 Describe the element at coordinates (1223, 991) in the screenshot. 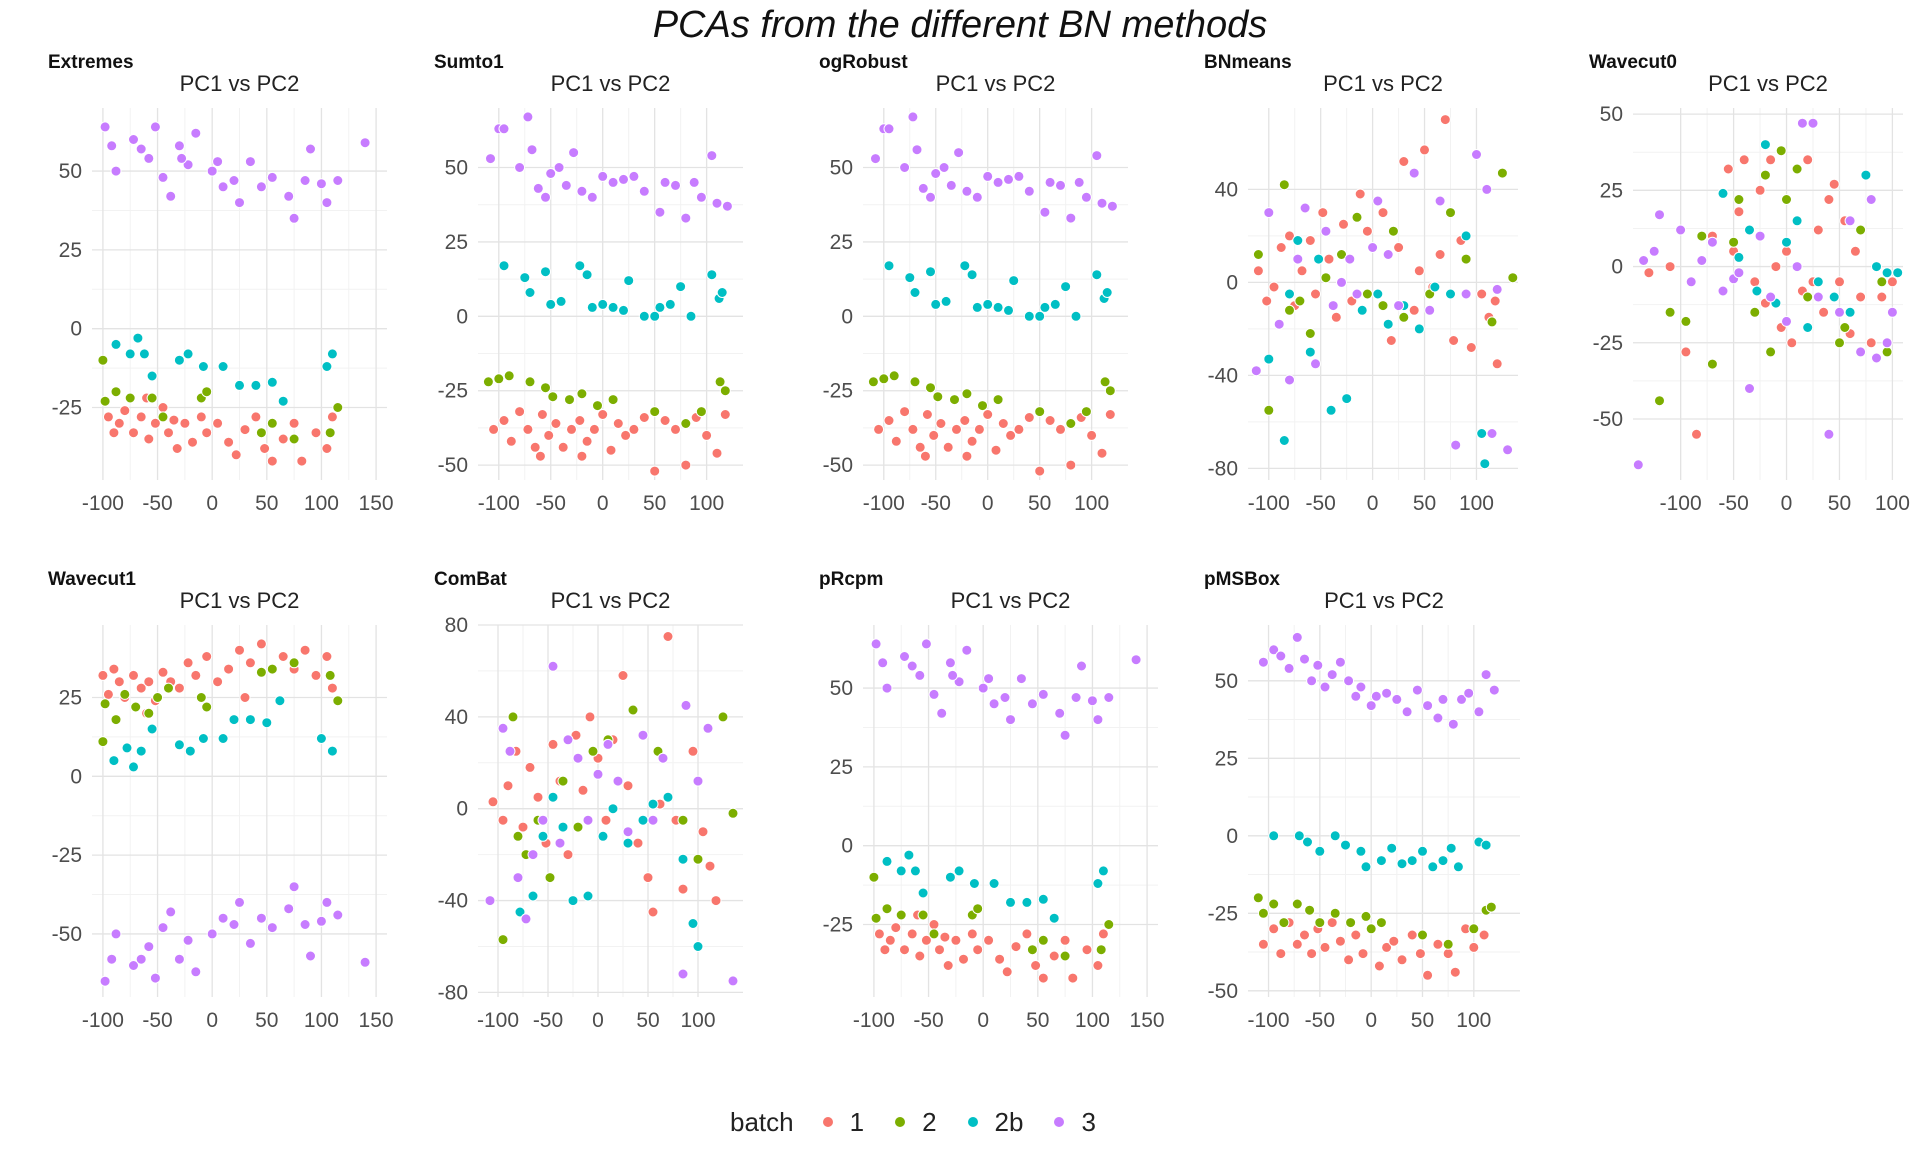

I see `y-tick-label: -50` at that location.